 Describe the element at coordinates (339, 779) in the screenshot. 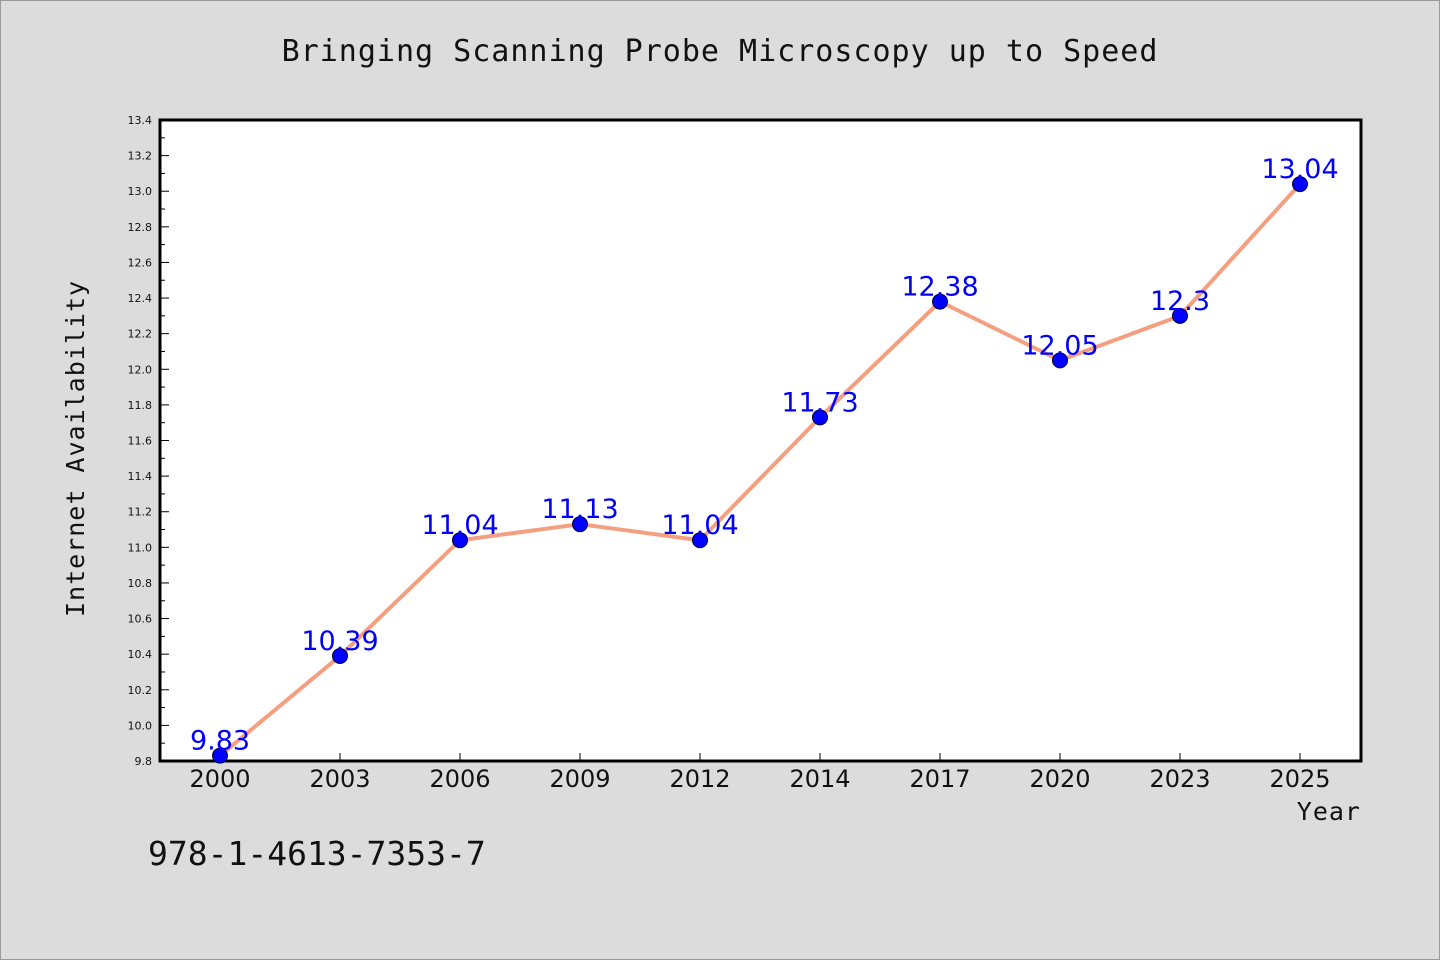

I see `x-tick-label: 2003` at that location.